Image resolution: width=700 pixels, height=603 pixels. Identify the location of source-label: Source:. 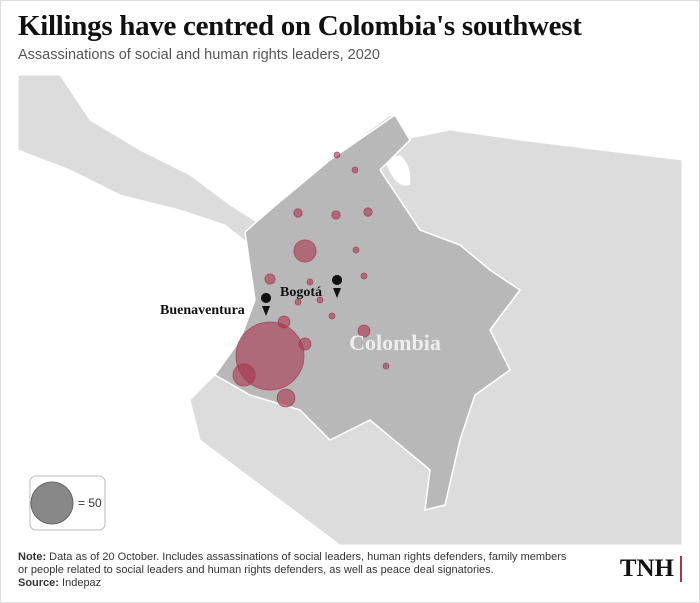
(38, 583).